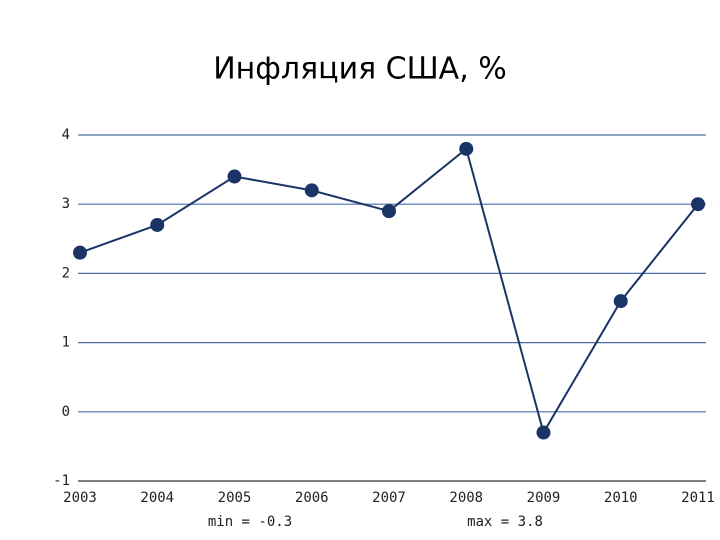 This screenshot has width=720, height=540. What do you see at coordinates (66, 343) in the screenshot?
I see `y-tick-label: 1` at bounding box center [66, 343].